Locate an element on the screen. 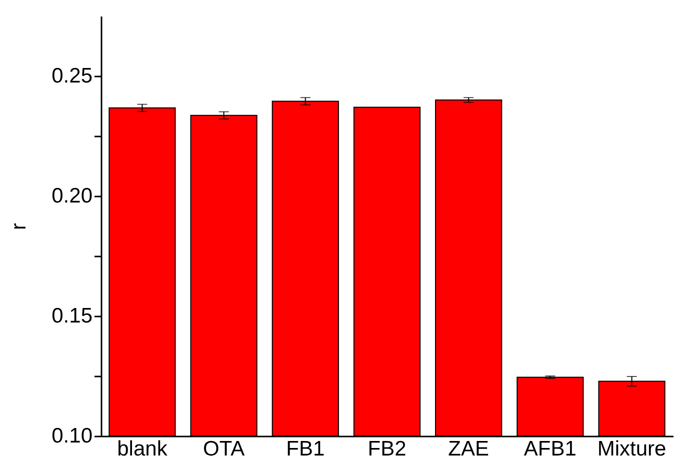  x-tick-label: Mixture is located at coordinates (631, 449).